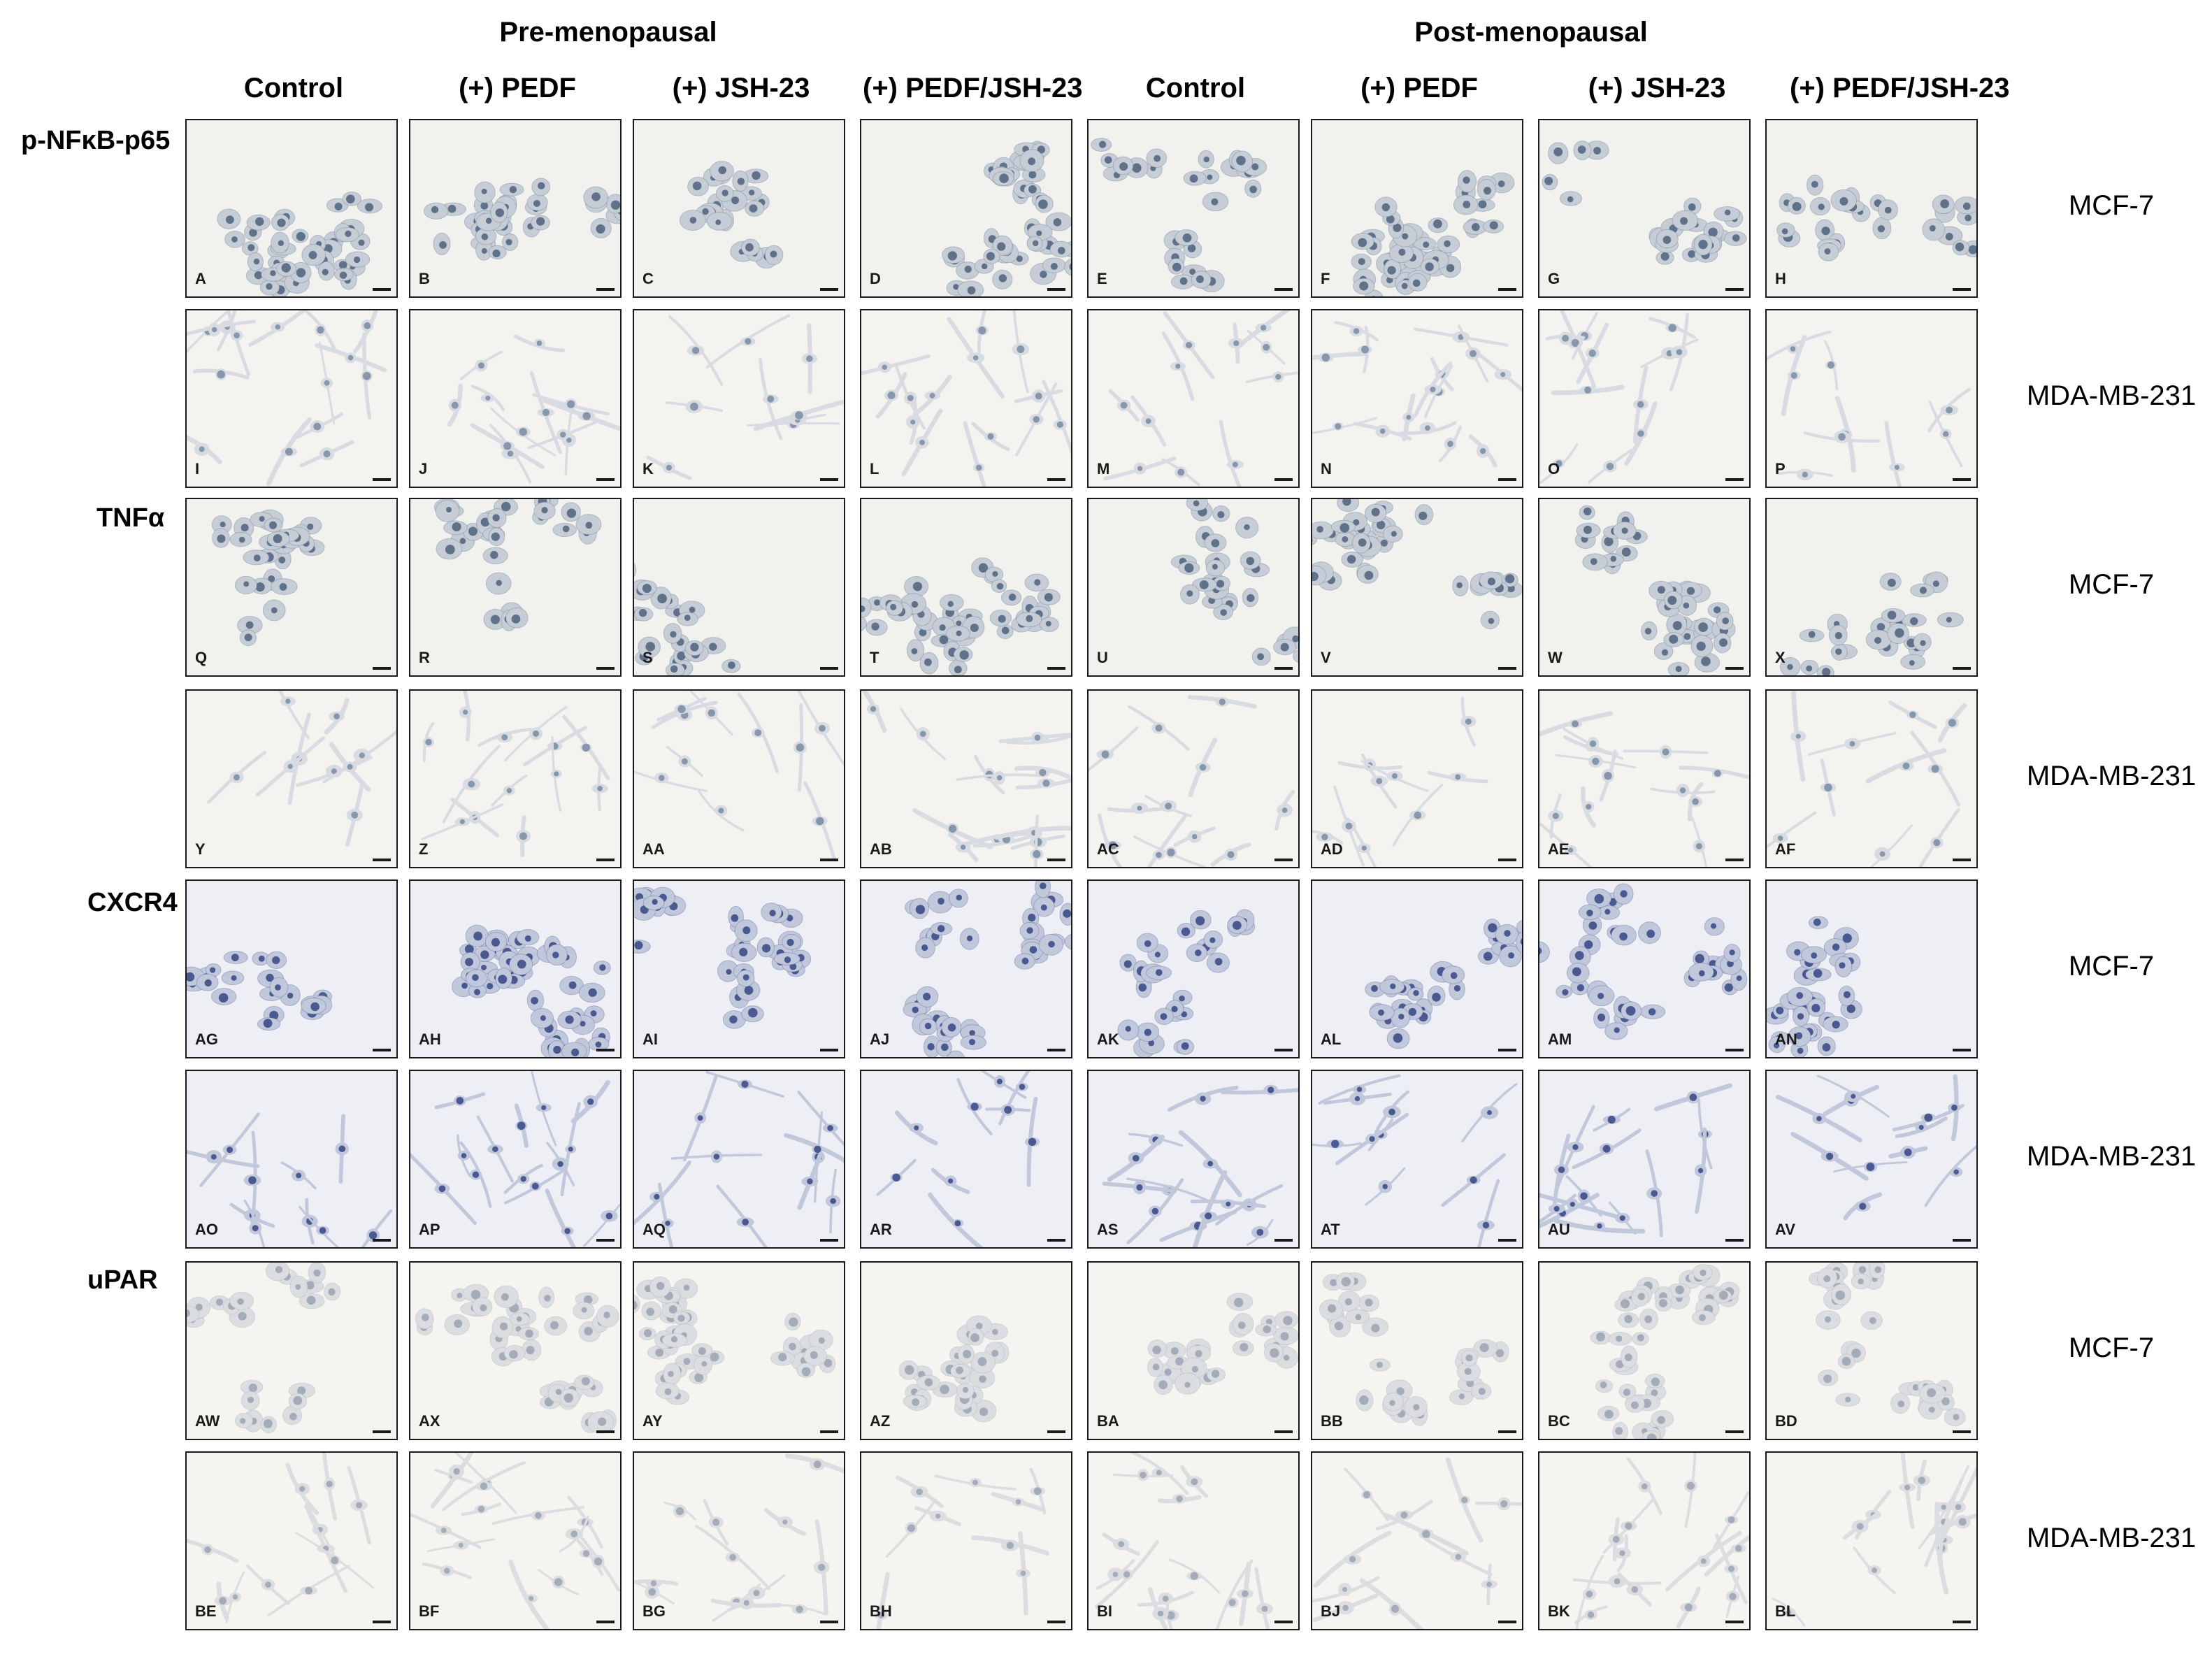 The width and height of the screenshot is (2212, 1659). I want to click on micrograph-panel: B, so click(515, 208).